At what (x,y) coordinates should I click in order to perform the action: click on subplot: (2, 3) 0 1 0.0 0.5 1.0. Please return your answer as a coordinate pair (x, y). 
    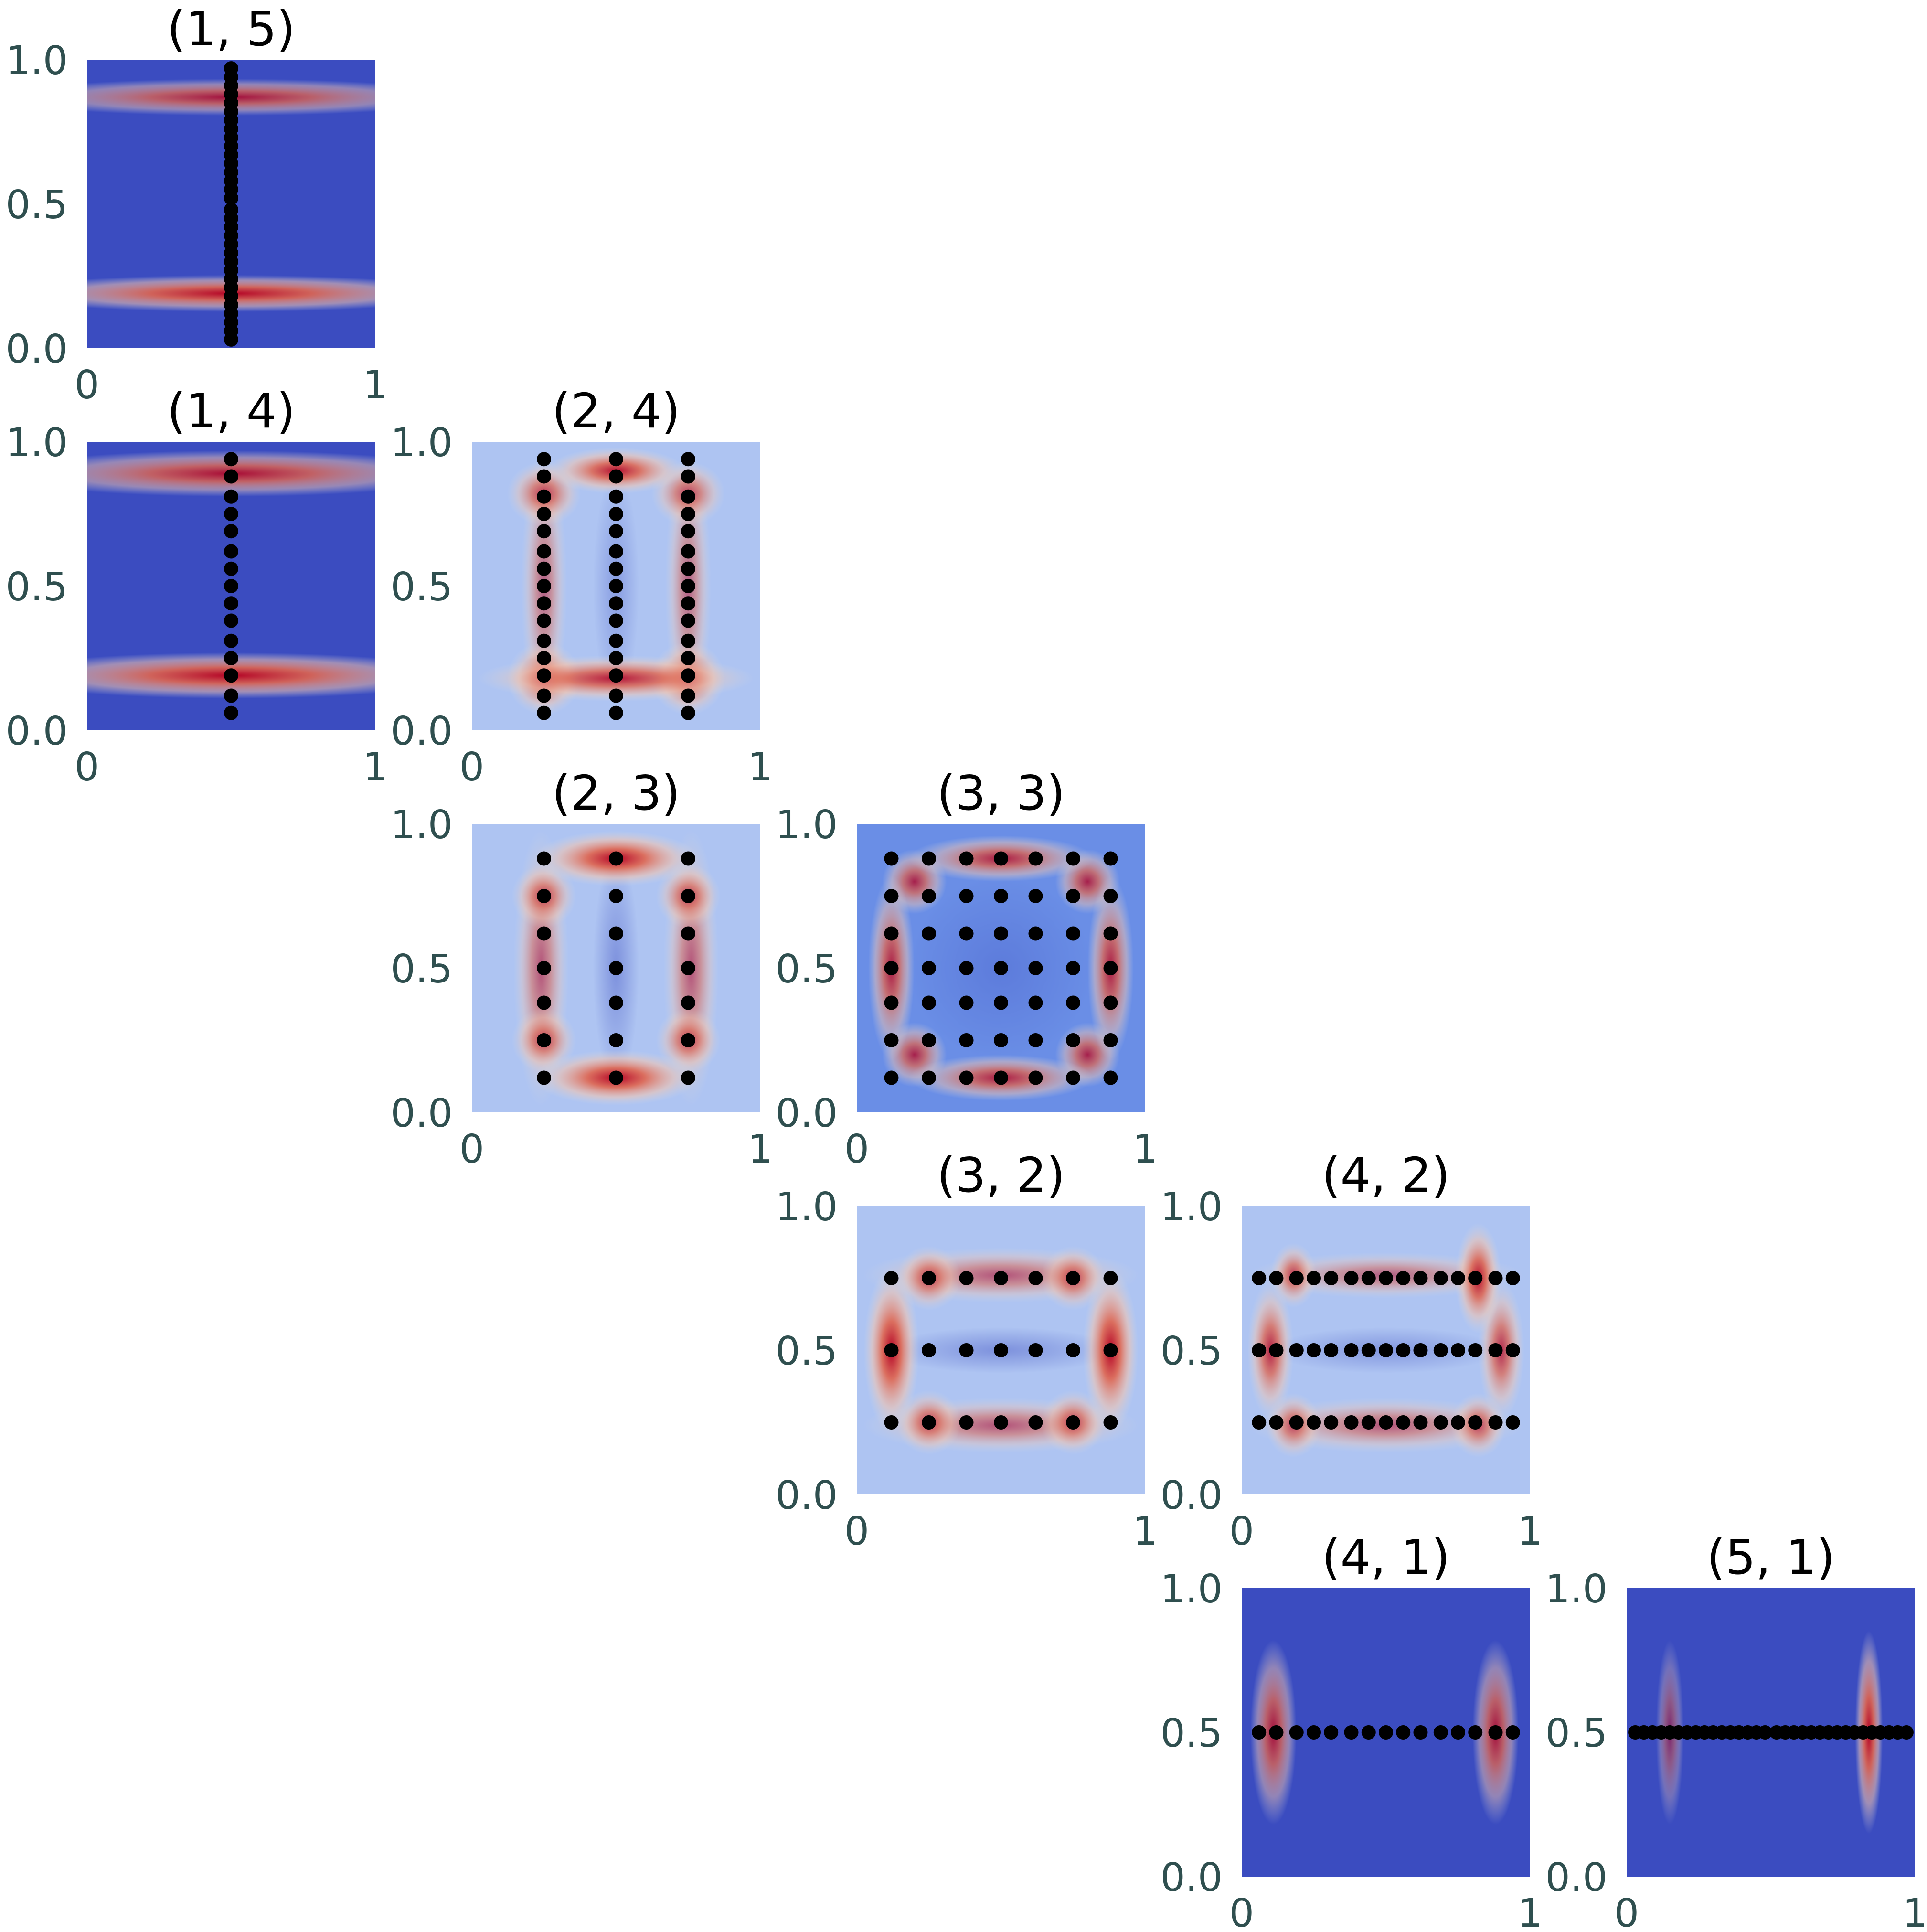
    Looking at the image, I should click on (582, 969).